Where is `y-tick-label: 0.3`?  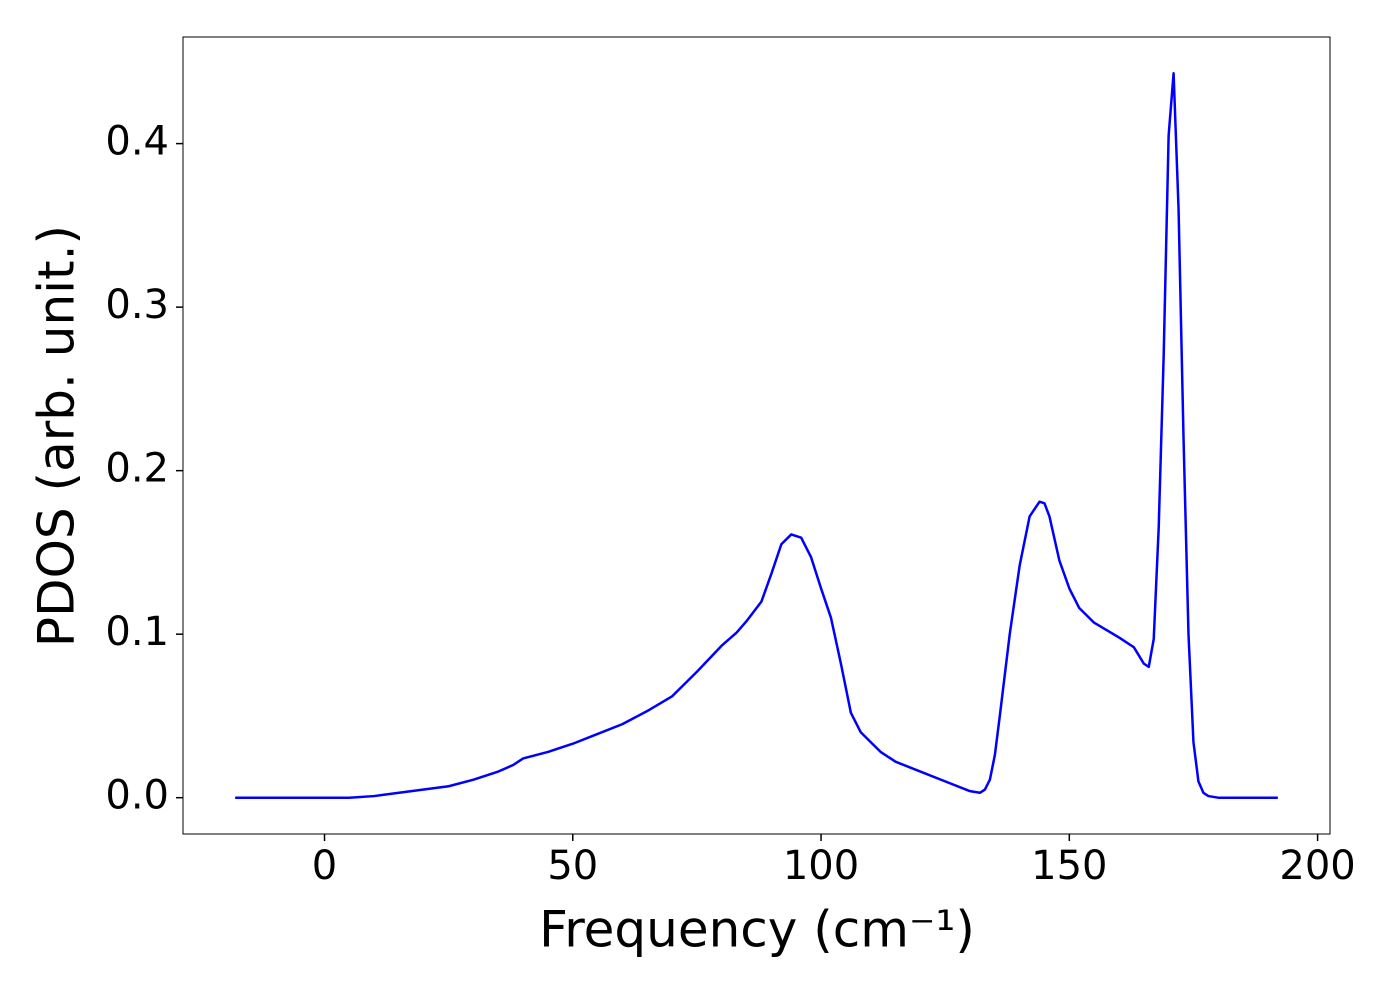
y-tick-label: 0.3 is located at coordinates (137, 305).